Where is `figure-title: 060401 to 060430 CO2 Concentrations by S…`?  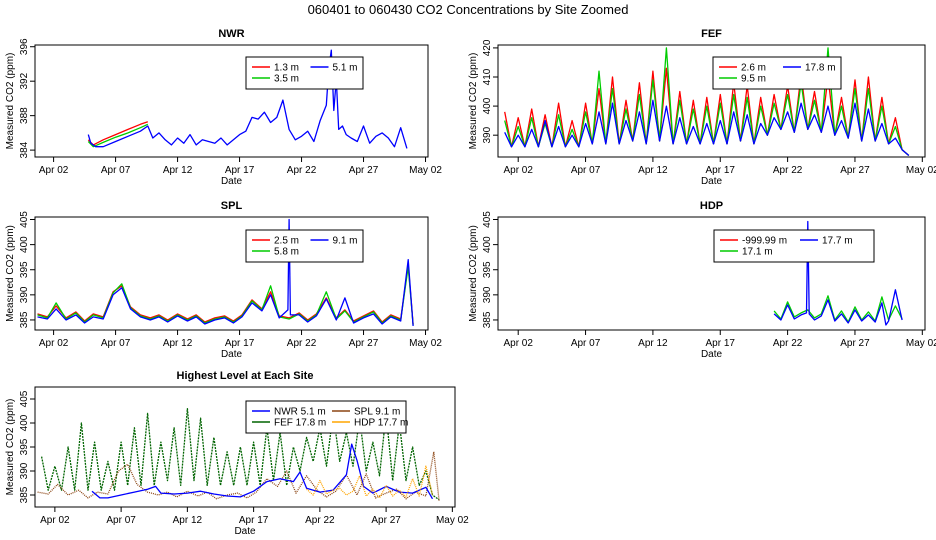
figure-title: 060401 to 060430 CO2 Concentrations by S… is located at coordinates (468, 9).